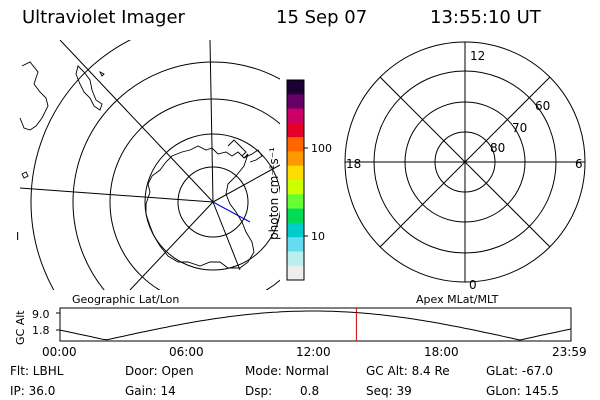 Image resolution: width=600 pixels, height=400 pixels. I want to click on altitude-curve, so click(315, 325).